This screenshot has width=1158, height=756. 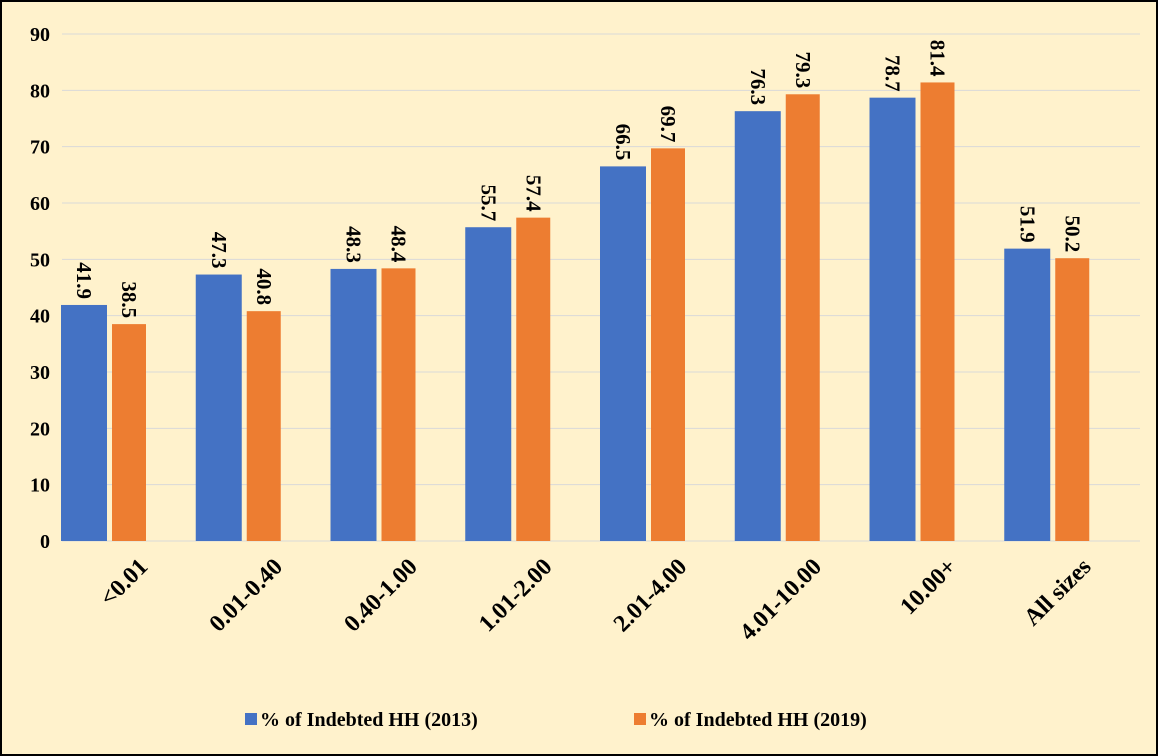 What do you see at coordinates (369, 720) in the screenshot?
I see `legend-label: % of Indebted HH (2013)` at bounding box center [369, 720].